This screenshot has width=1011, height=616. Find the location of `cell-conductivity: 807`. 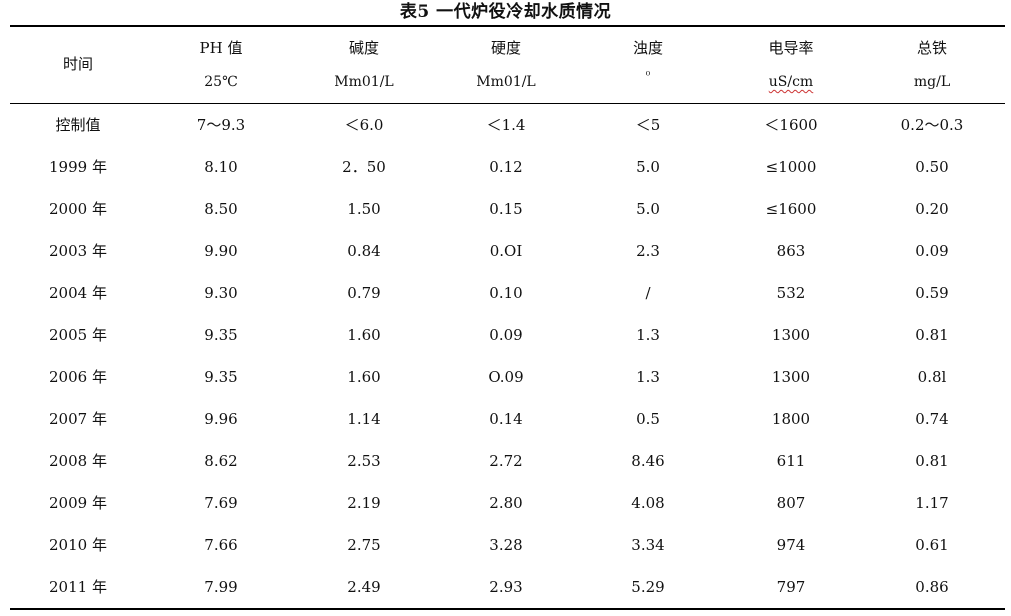

cell-conductivity: 807 is located at coordinates (791, 503).